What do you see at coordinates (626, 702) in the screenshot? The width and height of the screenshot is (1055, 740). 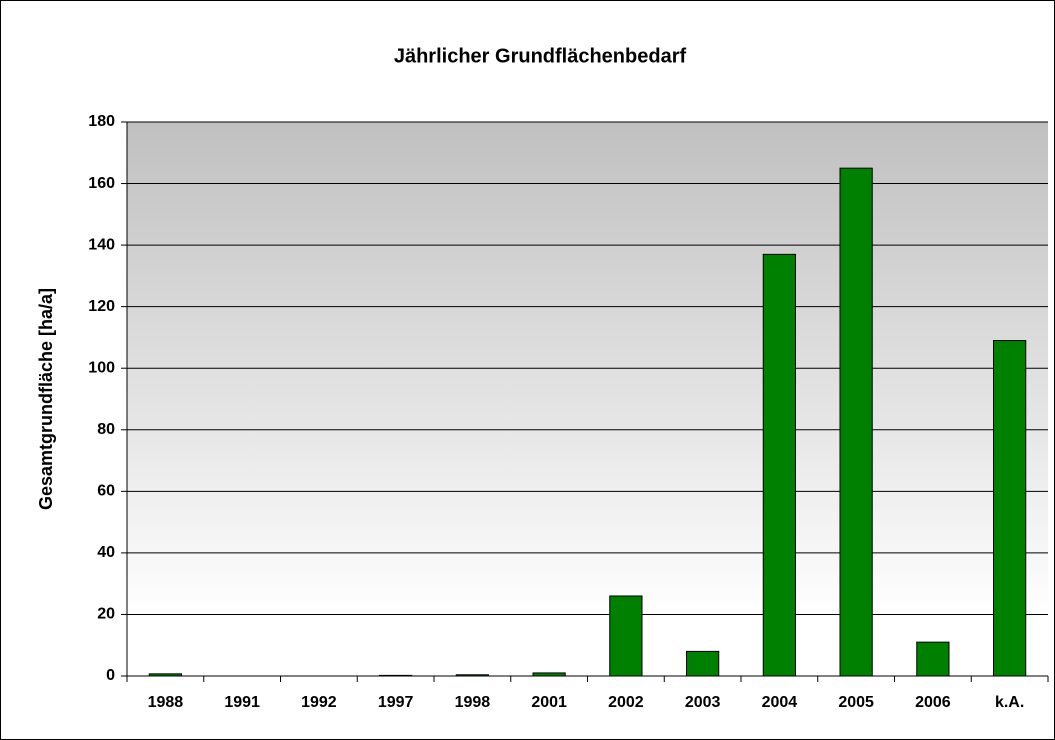 I see `x-tick-label: 2002` at bounding box center [626, 702].